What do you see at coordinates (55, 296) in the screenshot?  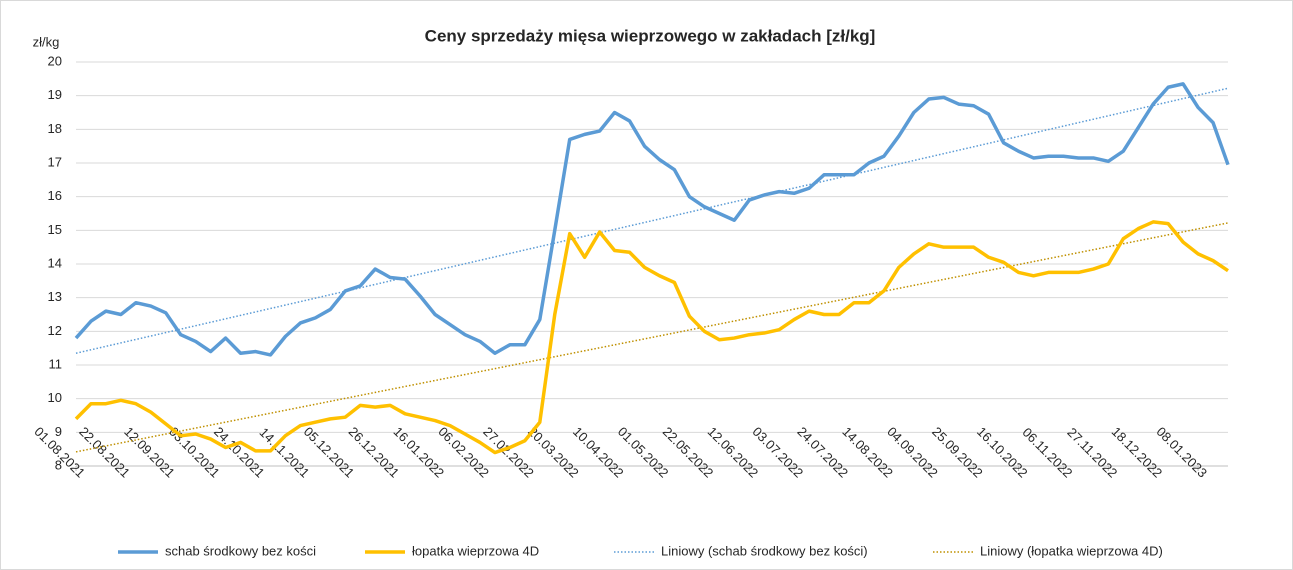 I see `y-tick-label: 13` at bounding box center [55, 296].